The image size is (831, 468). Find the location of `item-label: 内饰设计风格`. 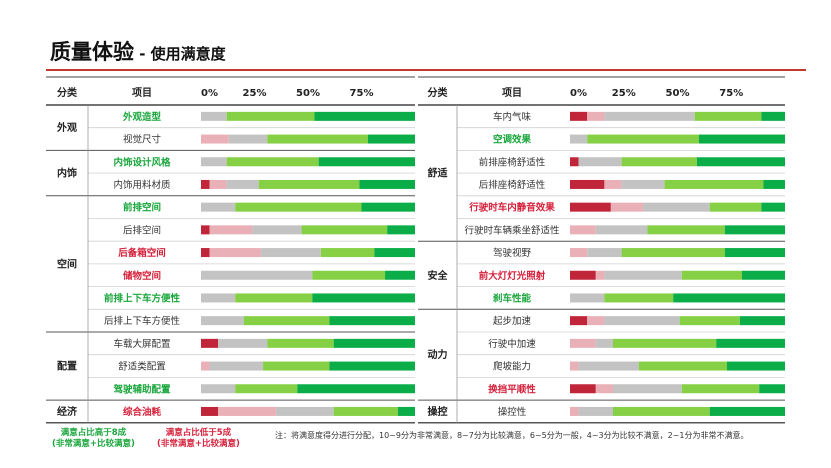

item-label: 内饰设计风格 is located at coordinates (142, 162).